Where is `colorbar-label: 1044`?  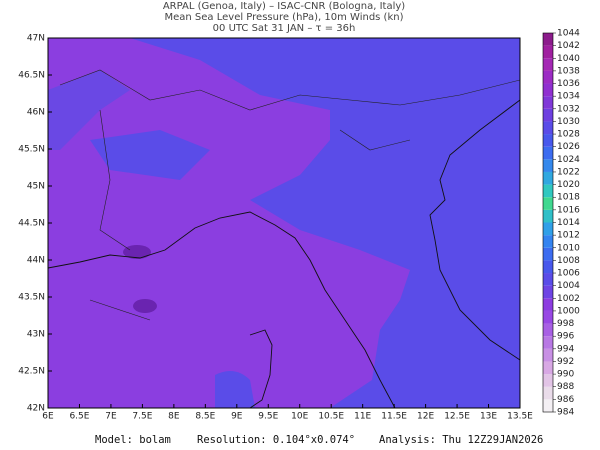
colorbar-label: 1044 is located at coordinates (568, 34).